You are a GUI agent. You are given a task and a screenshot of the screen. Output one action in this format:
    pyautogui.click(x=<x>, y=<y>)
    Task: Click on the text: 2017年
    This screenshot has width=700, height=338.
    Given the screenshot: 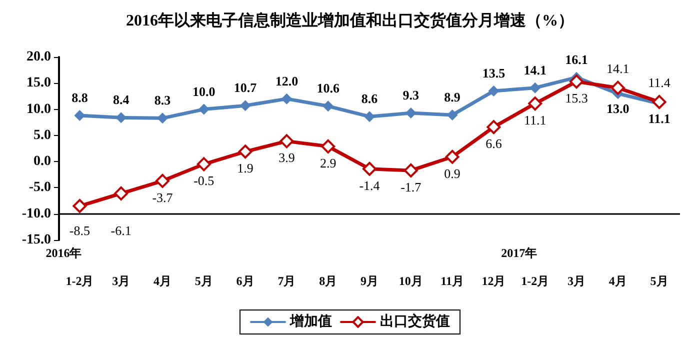 What is the action you would take?
    pyautogui.click(x=519, y=253)
    